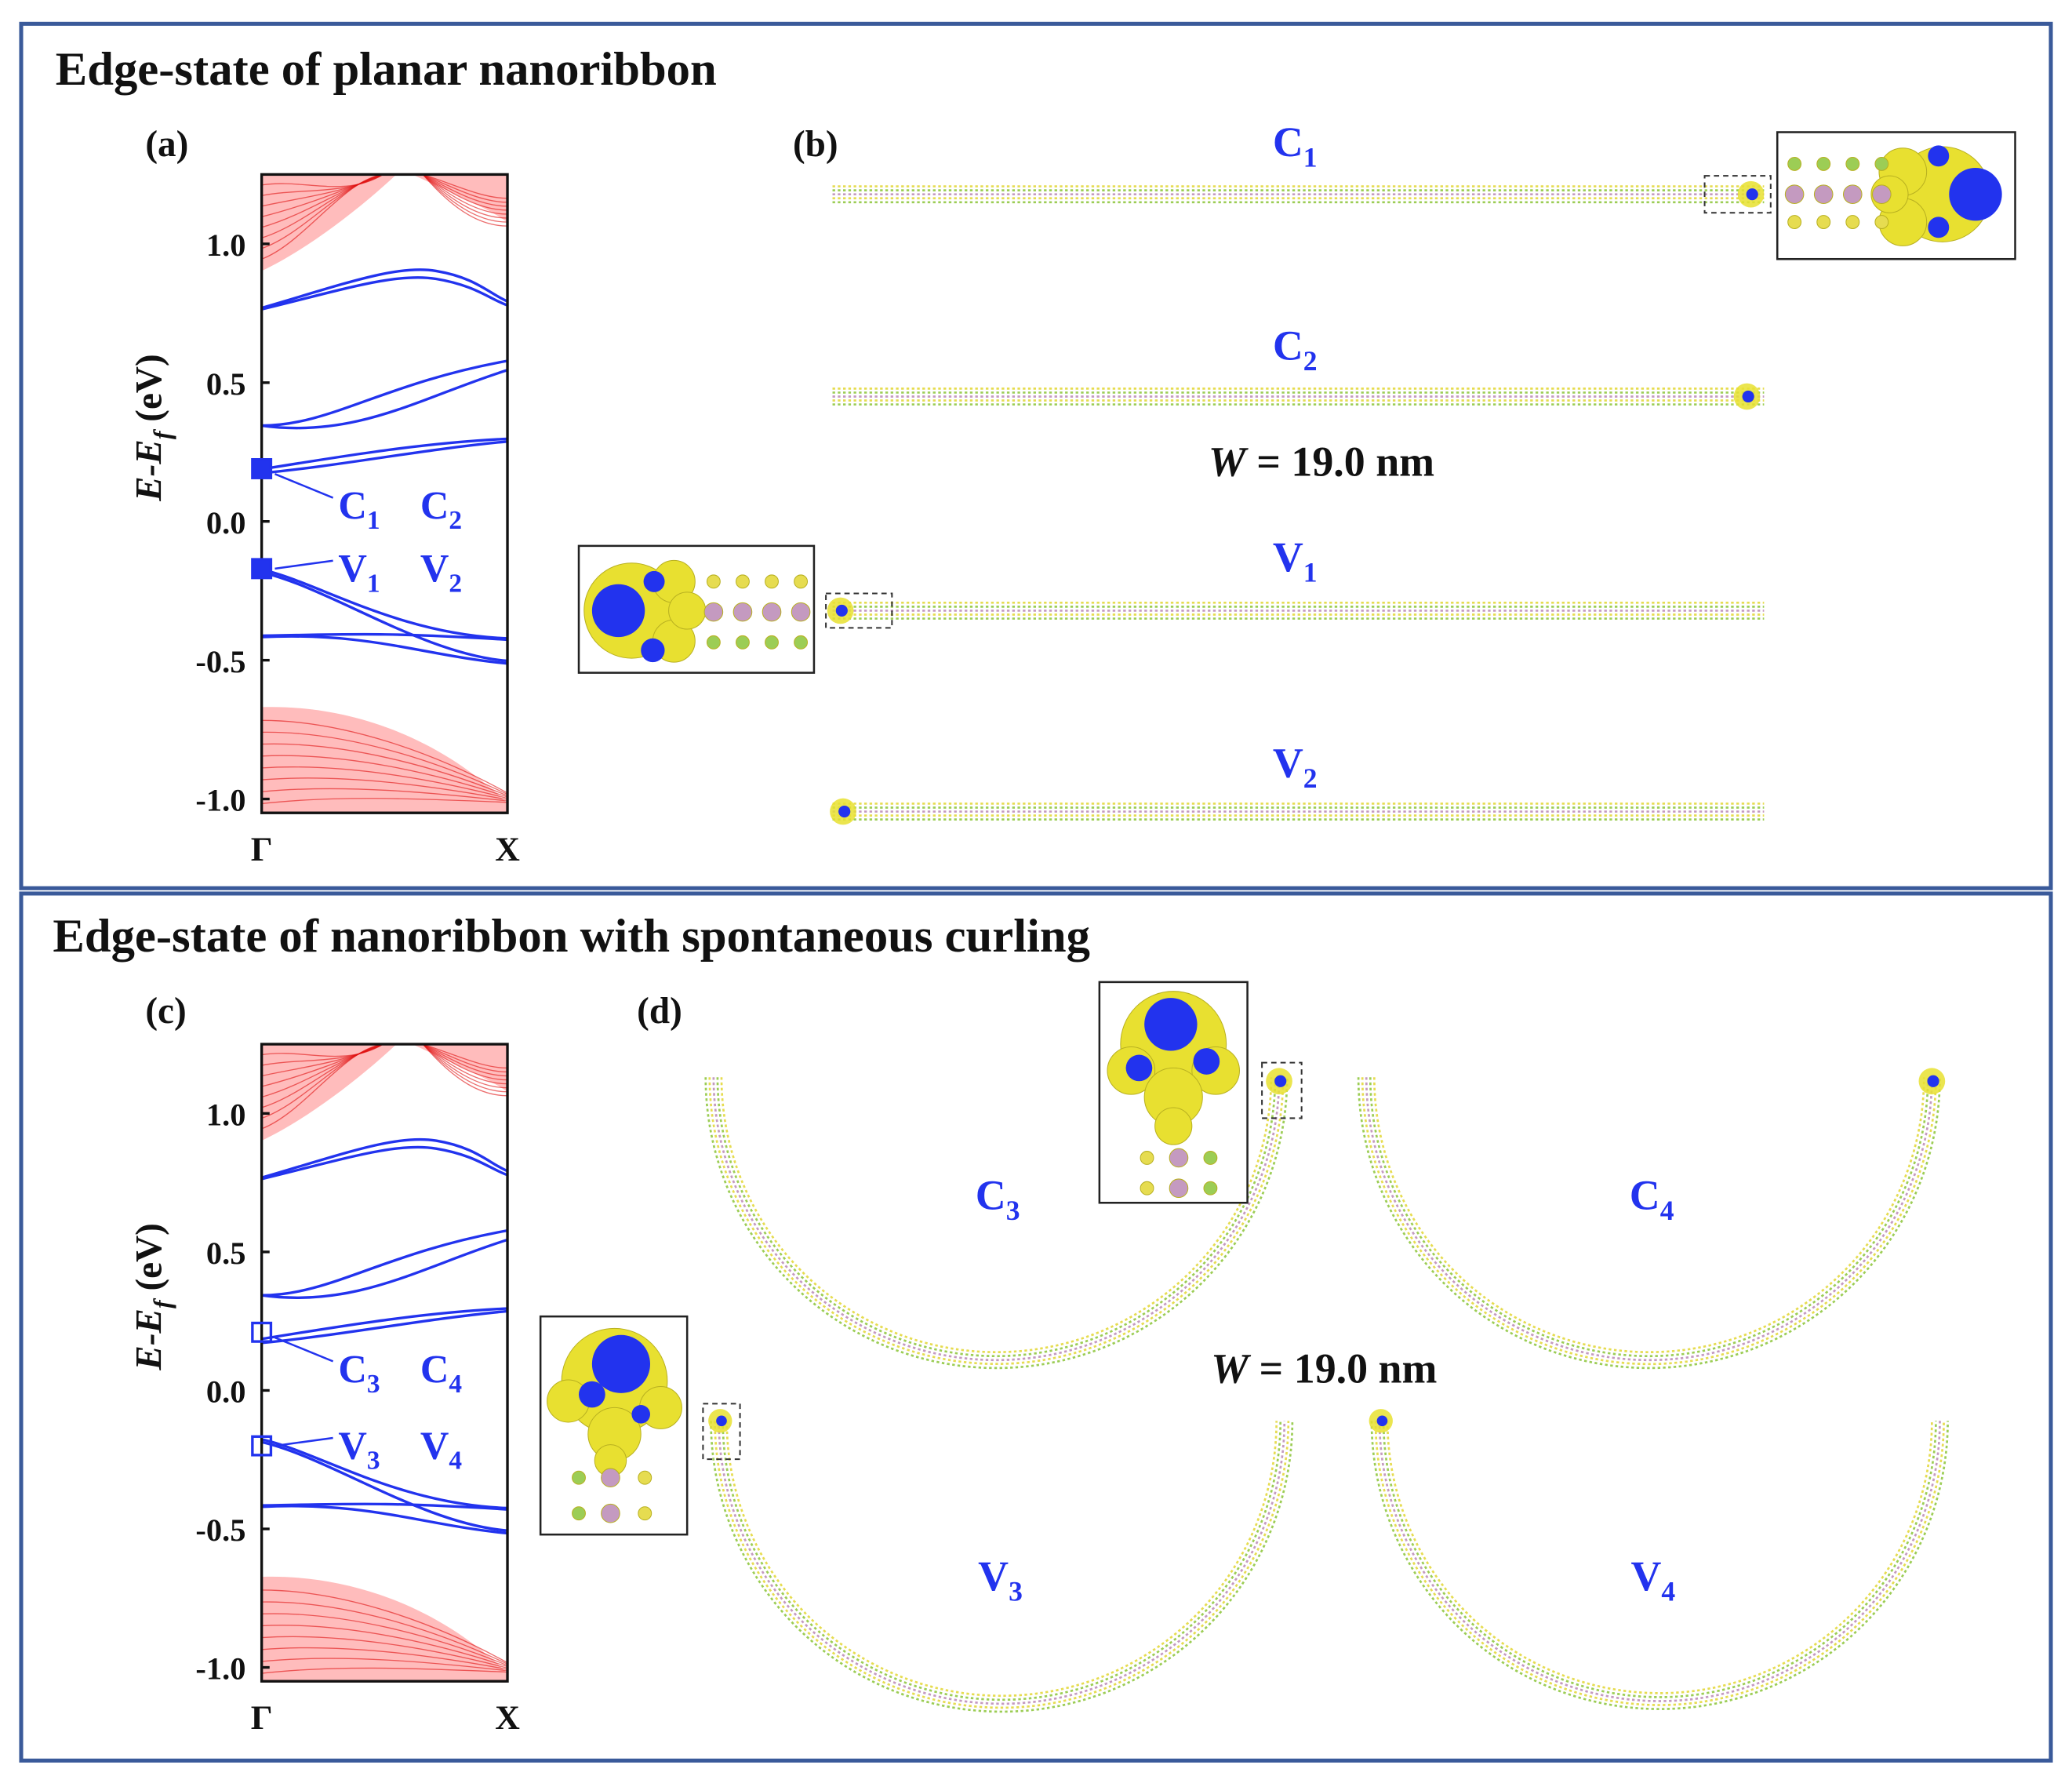 This screenshot has width=2072, height=1787. What do you see at coordinates (816, 144) in the screenshot?
I see `panel-label: (b)` at bounding box center [816, 144].